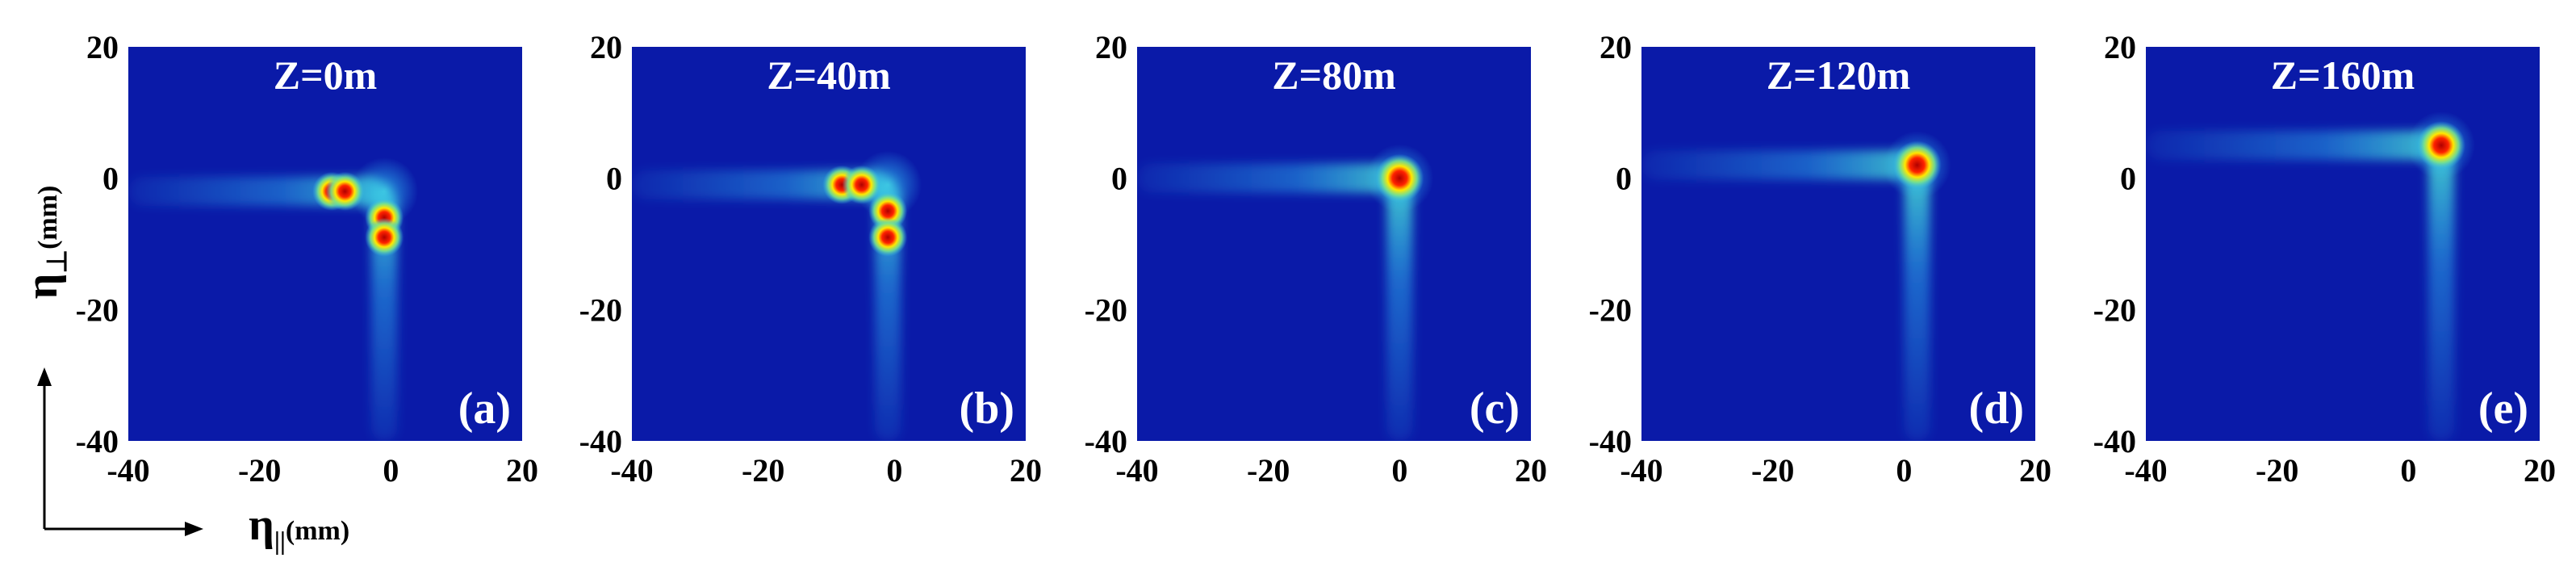 The height and width of the screenshot is (579, 2576). What do you see at coordinates (1334, 75) in the screenshot?
I see `panel-title: Z=80m` at bounding box center [1334, 75].